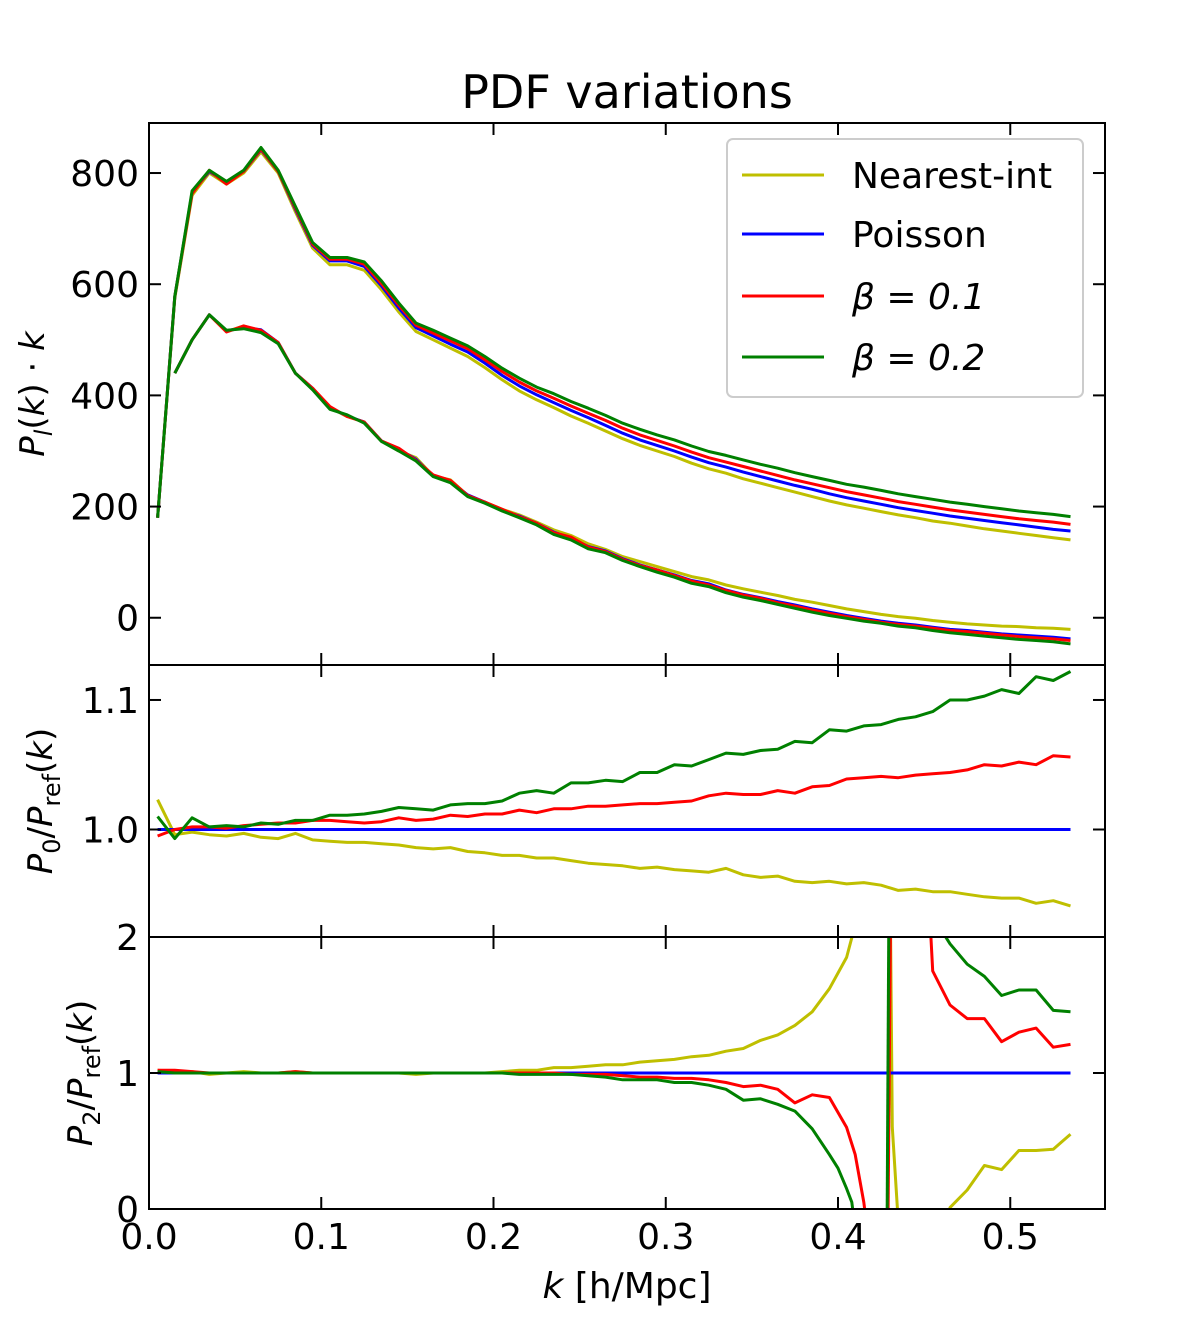 This screenshot has width=1196, height=1340. I want to click on xtick-label: 0.4, so click(837, 1237).